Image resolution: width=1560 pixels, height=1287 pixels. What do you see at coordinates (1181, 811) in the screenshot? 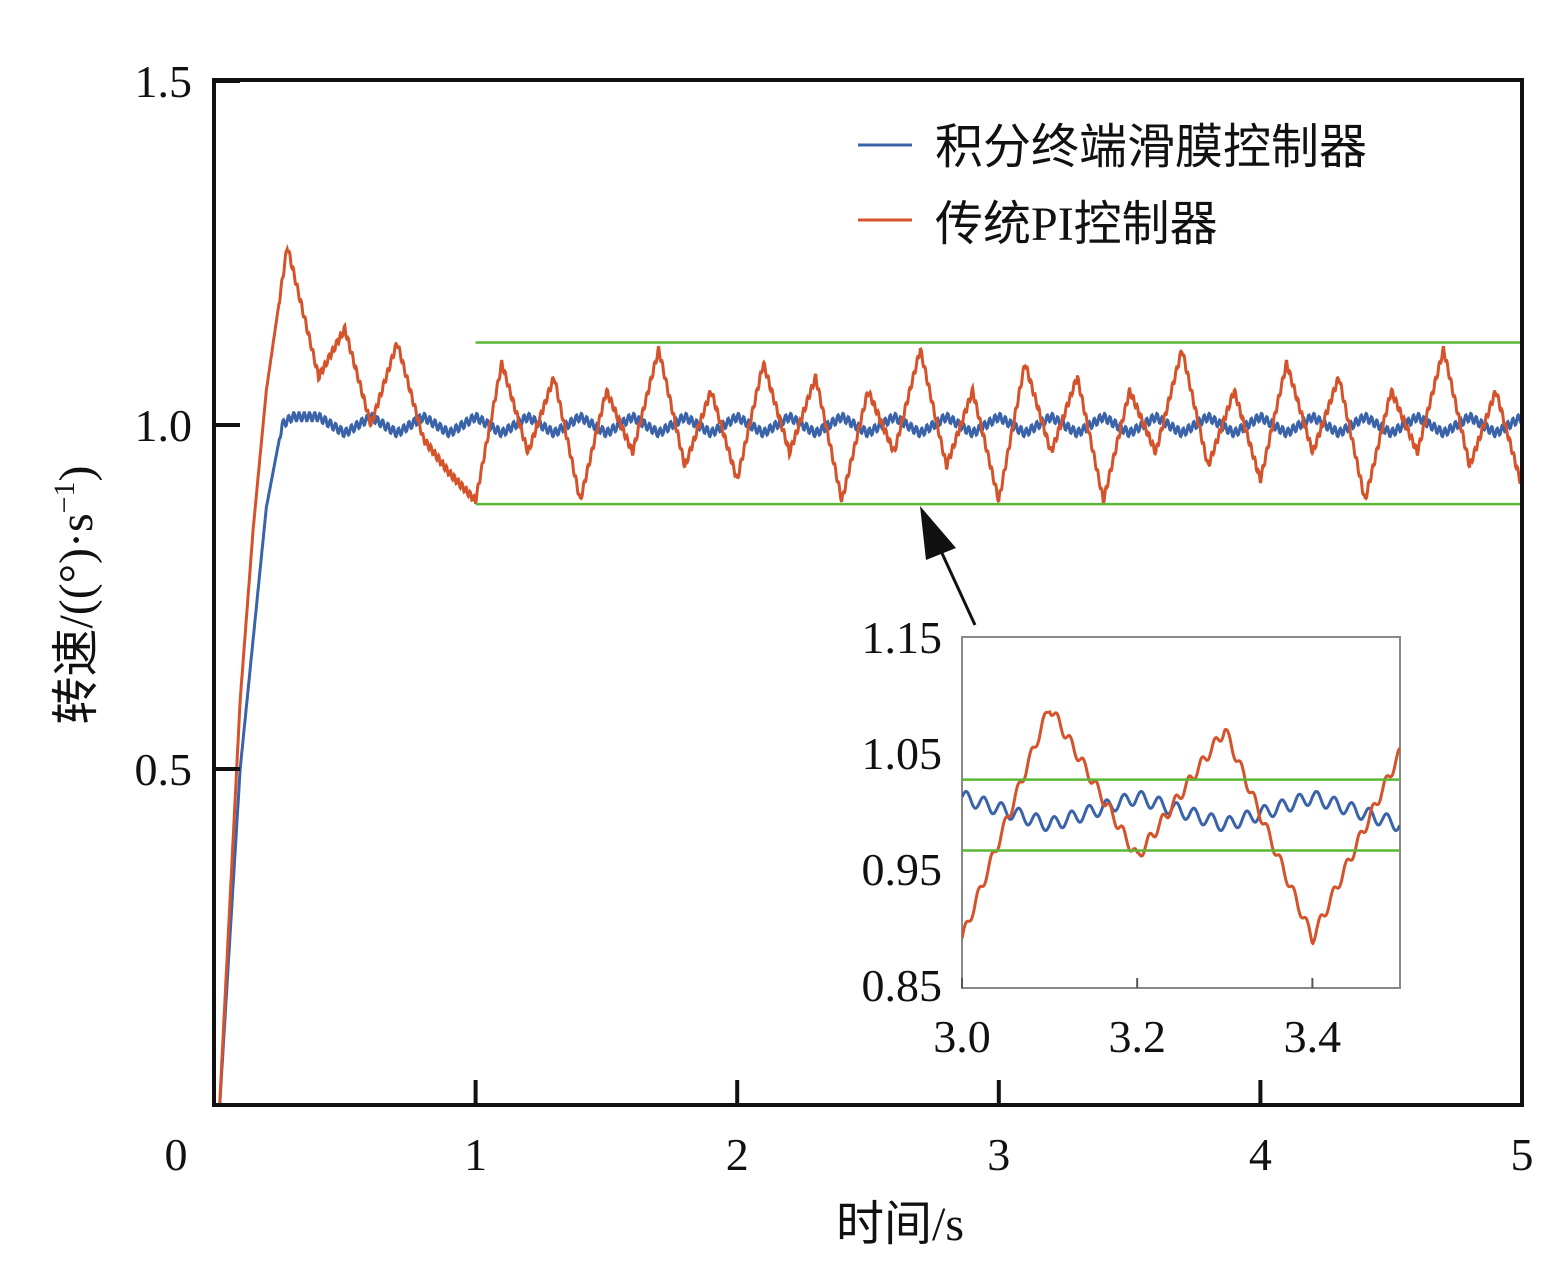
I see `series-line-smc` at bounding box center [1181, 811].